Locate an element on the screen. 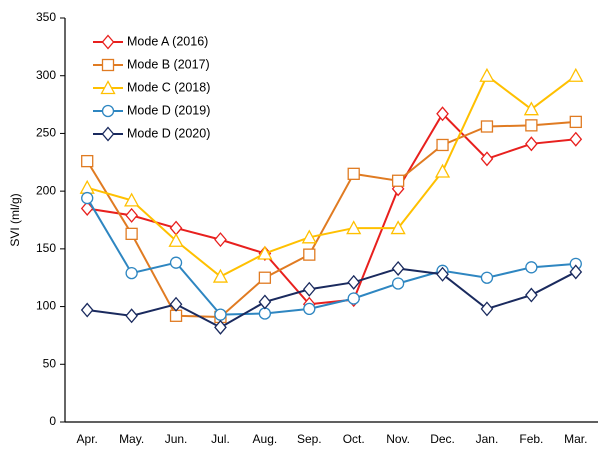 This screenshot has width=600, height=455. x-tick-label: Dec. is located at coordinates (442, 439).